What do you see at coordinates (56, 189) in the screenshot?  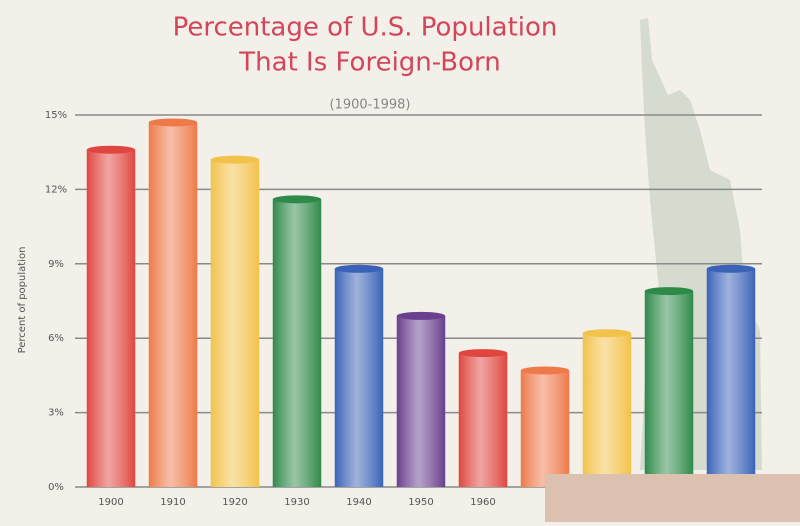 I see `y-tick-label: 12%` at bounding box center [56, 189].